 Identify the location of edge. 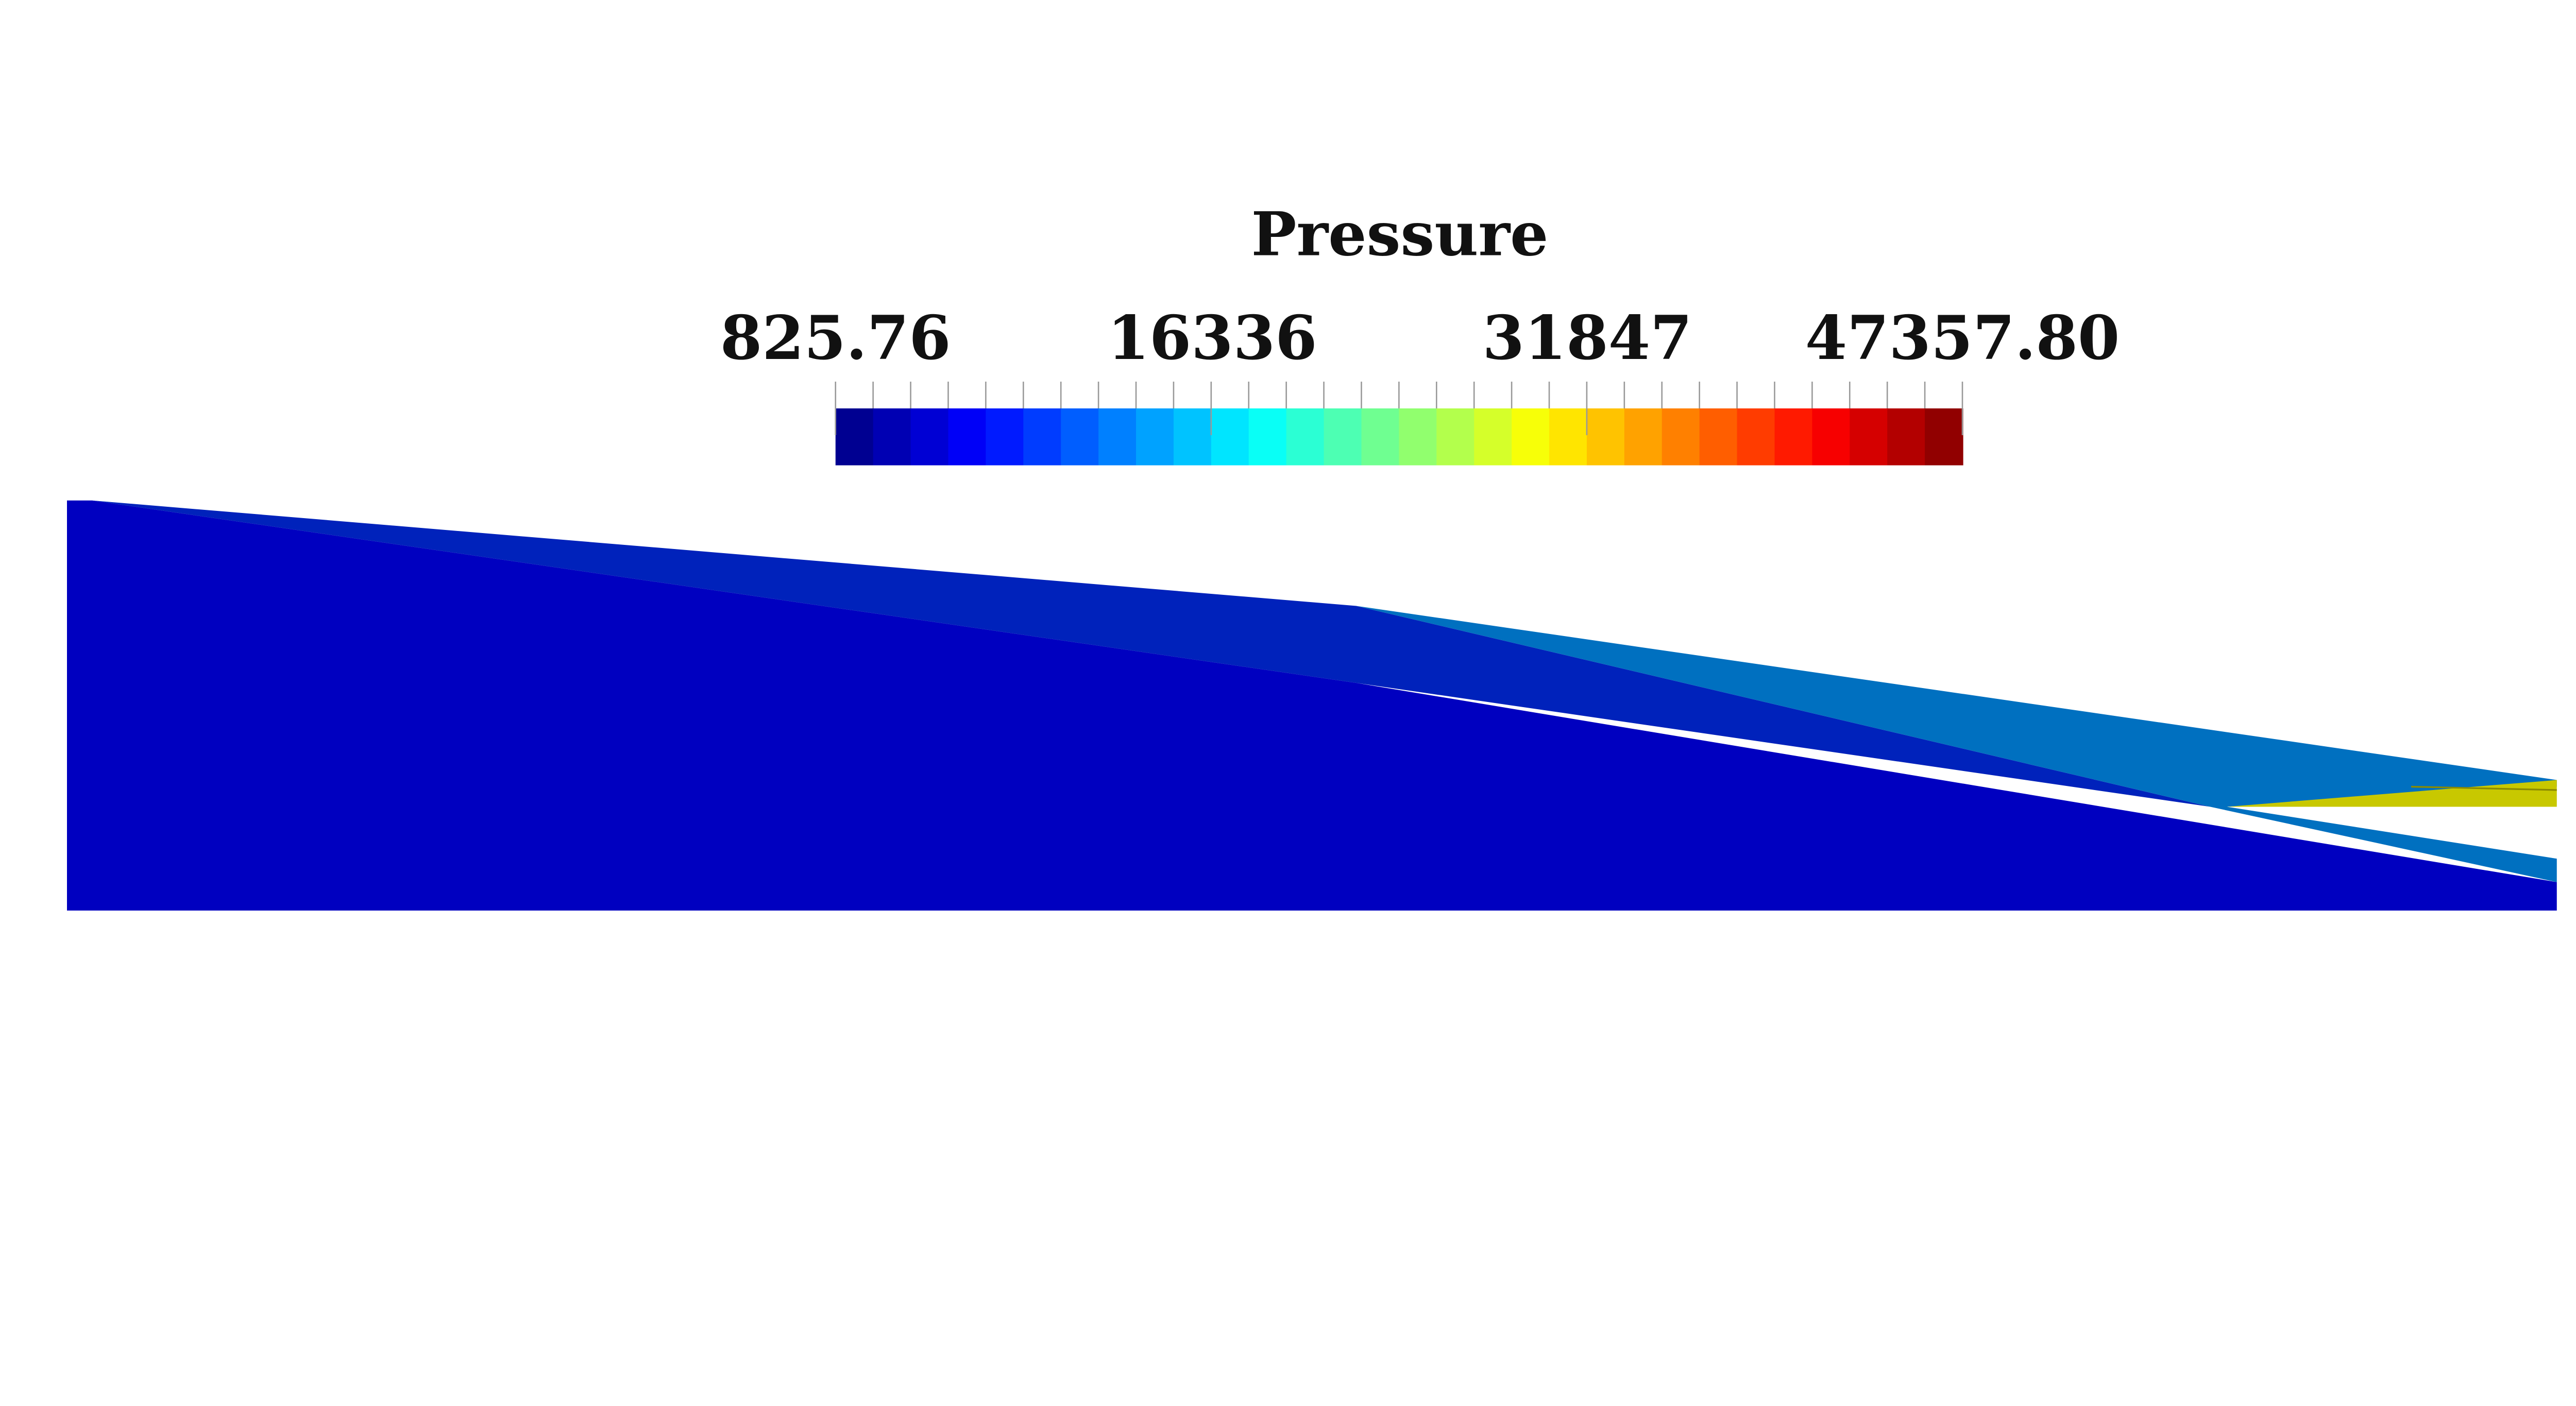
(2484, 788).